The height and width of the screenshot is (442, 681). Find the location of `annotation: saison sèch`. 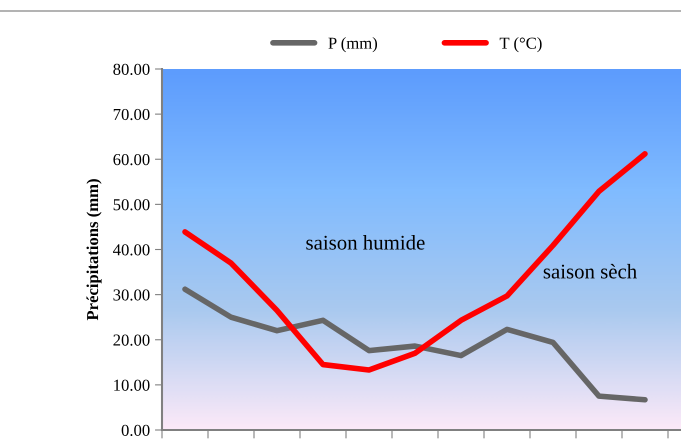

annotation: saison sèch is located at coordinates (590, 271).